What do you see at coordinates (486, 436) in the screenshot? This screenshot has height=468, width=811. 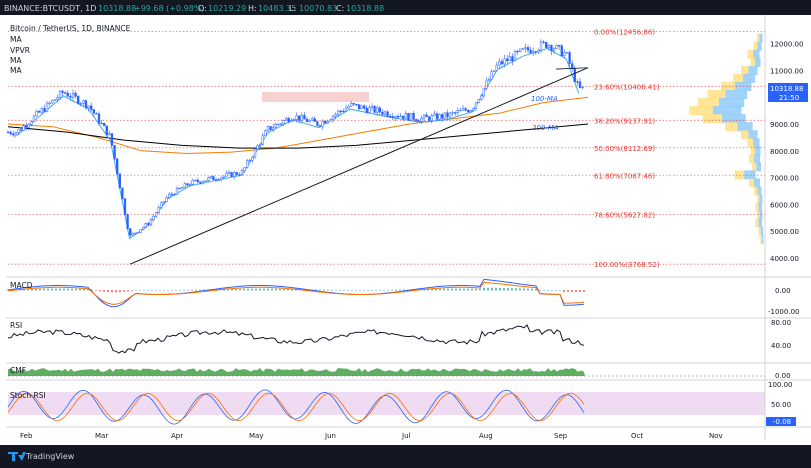 I see `time-label-aug: Aug` at bounding box center [486, 436].